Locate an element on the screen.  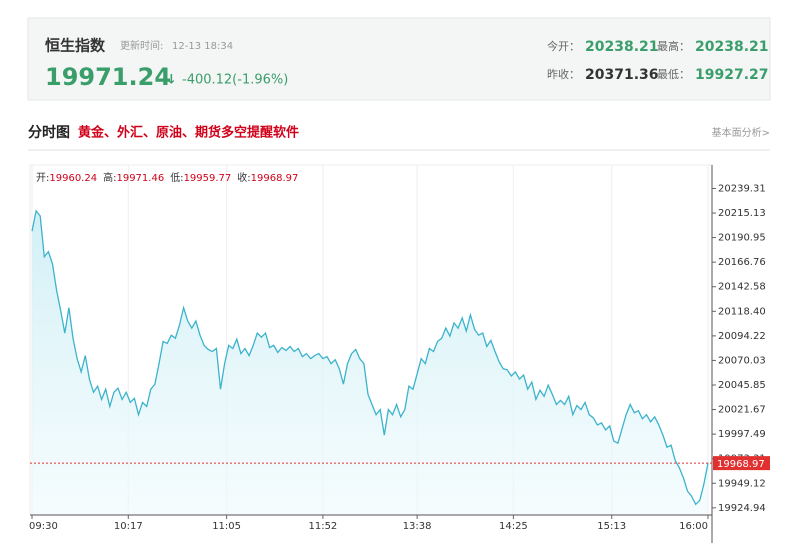
change: -400.12(-1.96%) is located at coordinates (235, 80).